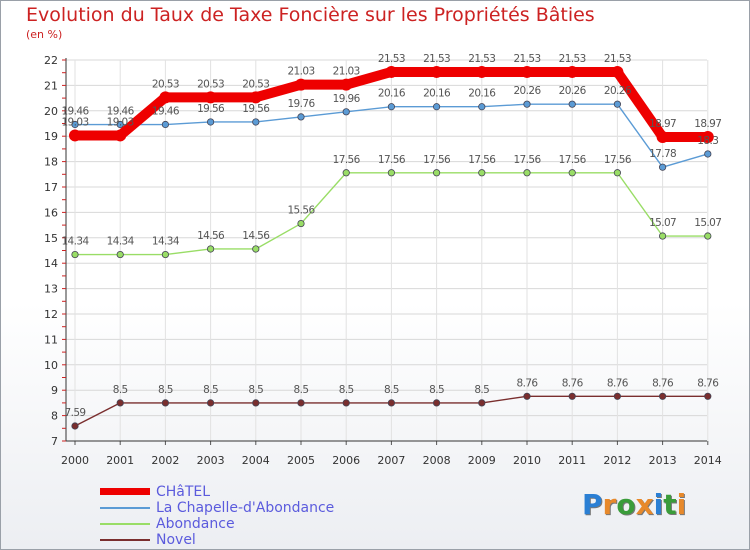 The image size is (750, 550). What do you see at coordinates (75, 460) in the screenshot?
I see `x-tick-label: 2000` at bounding box center [75, 460].